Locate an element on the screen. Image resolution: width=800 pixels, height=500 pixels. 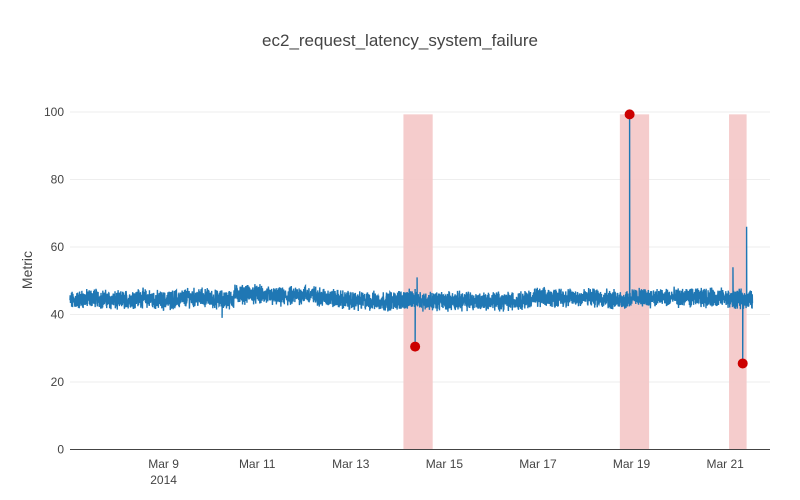
y-tick-label: 80 is located at coordinates (58, 180).